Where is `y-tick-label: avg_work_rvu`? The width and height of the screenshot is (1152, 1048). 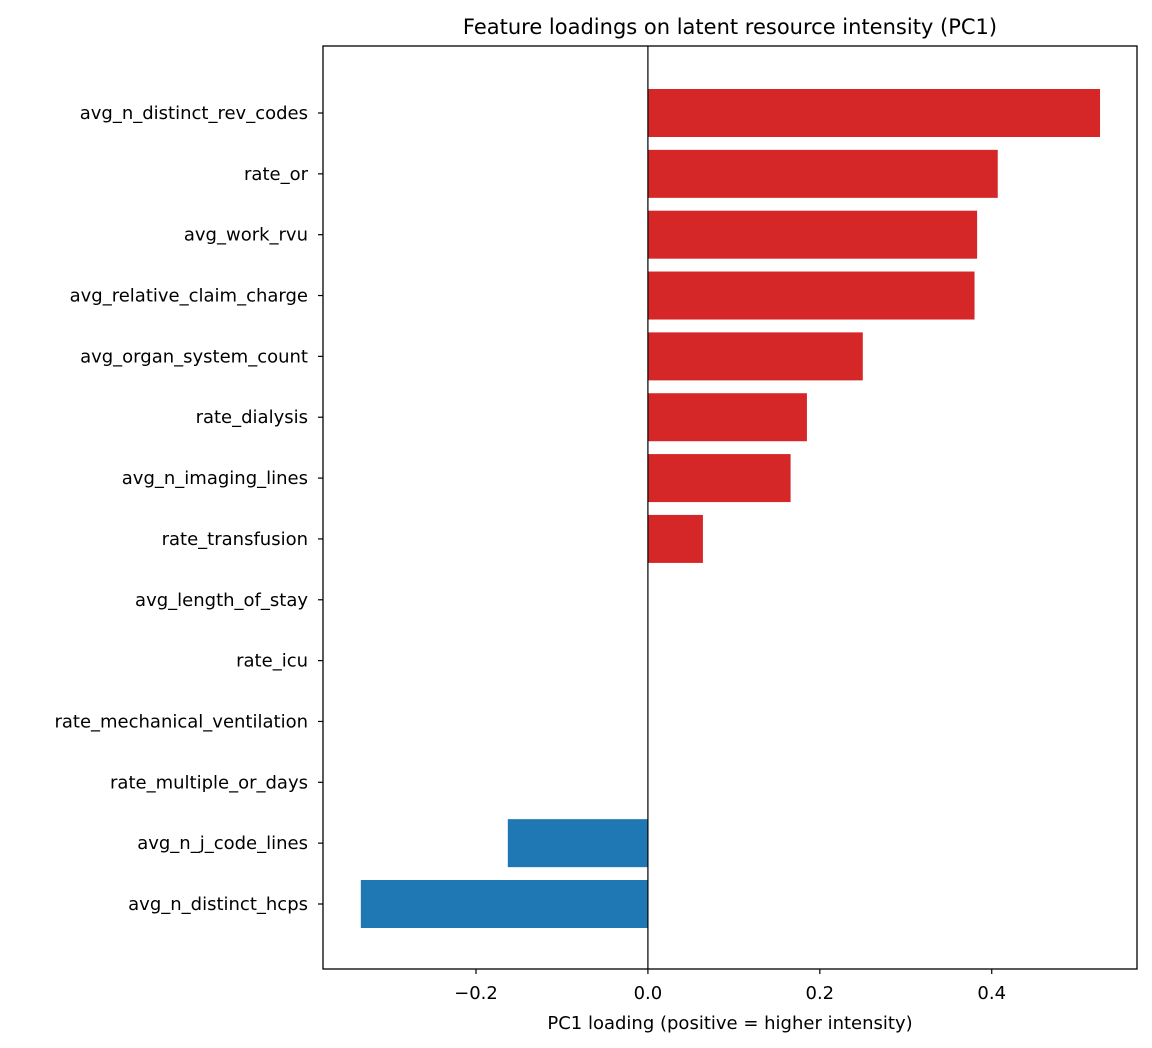 y-tick-label: avg_work_rvu is located at coordinates (246, 235).